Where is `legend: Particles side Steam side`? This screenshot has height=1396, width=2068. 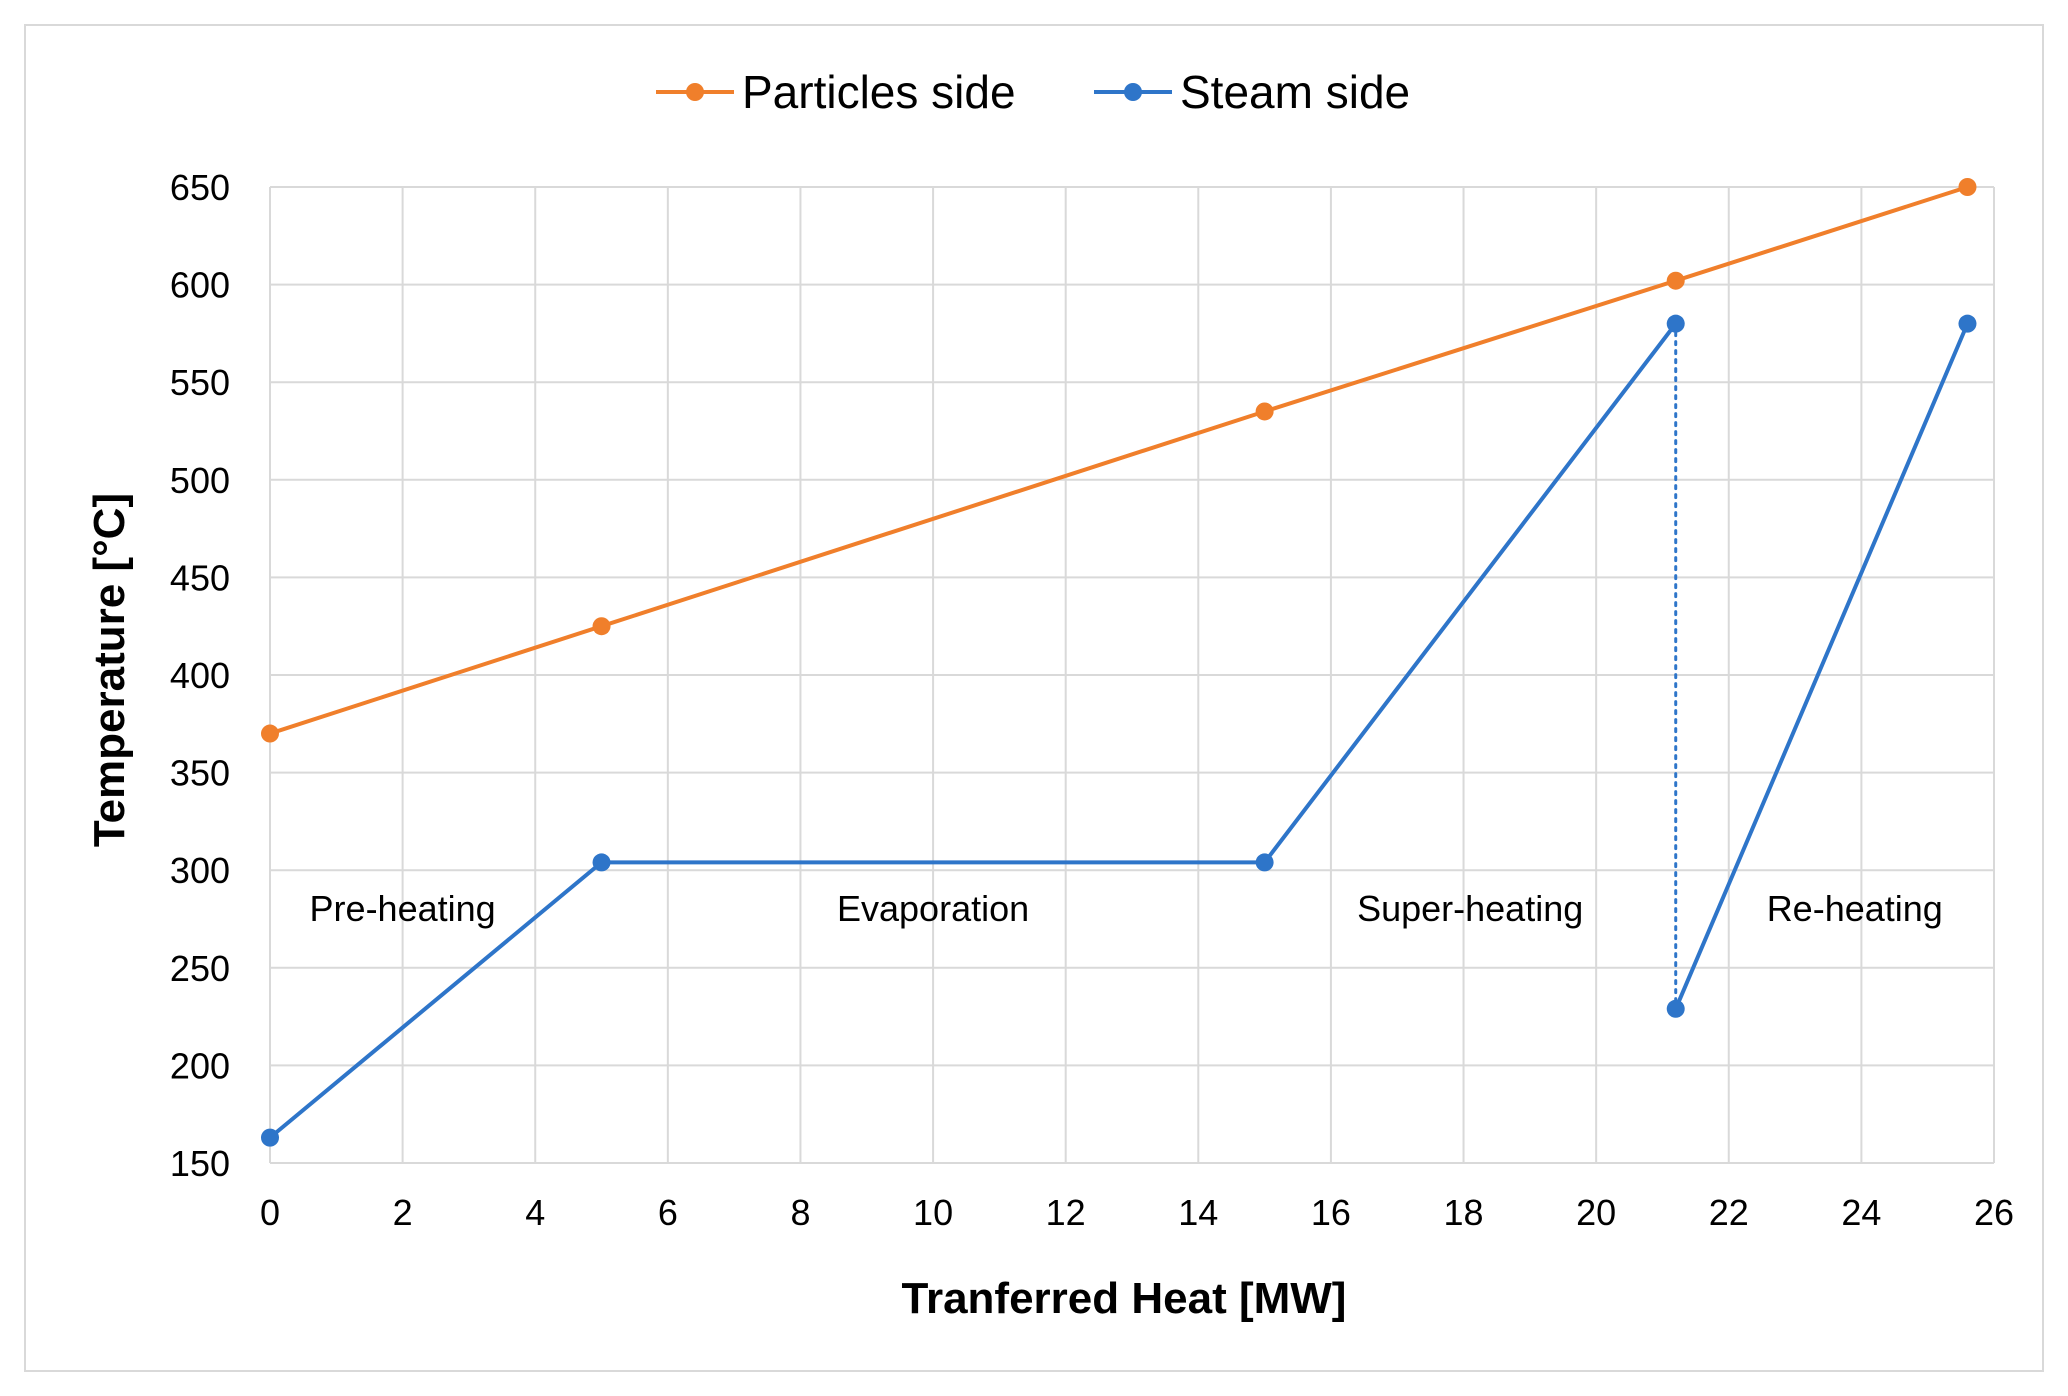
legend: Particles side Steam side is located at coordinates (1033, 92).